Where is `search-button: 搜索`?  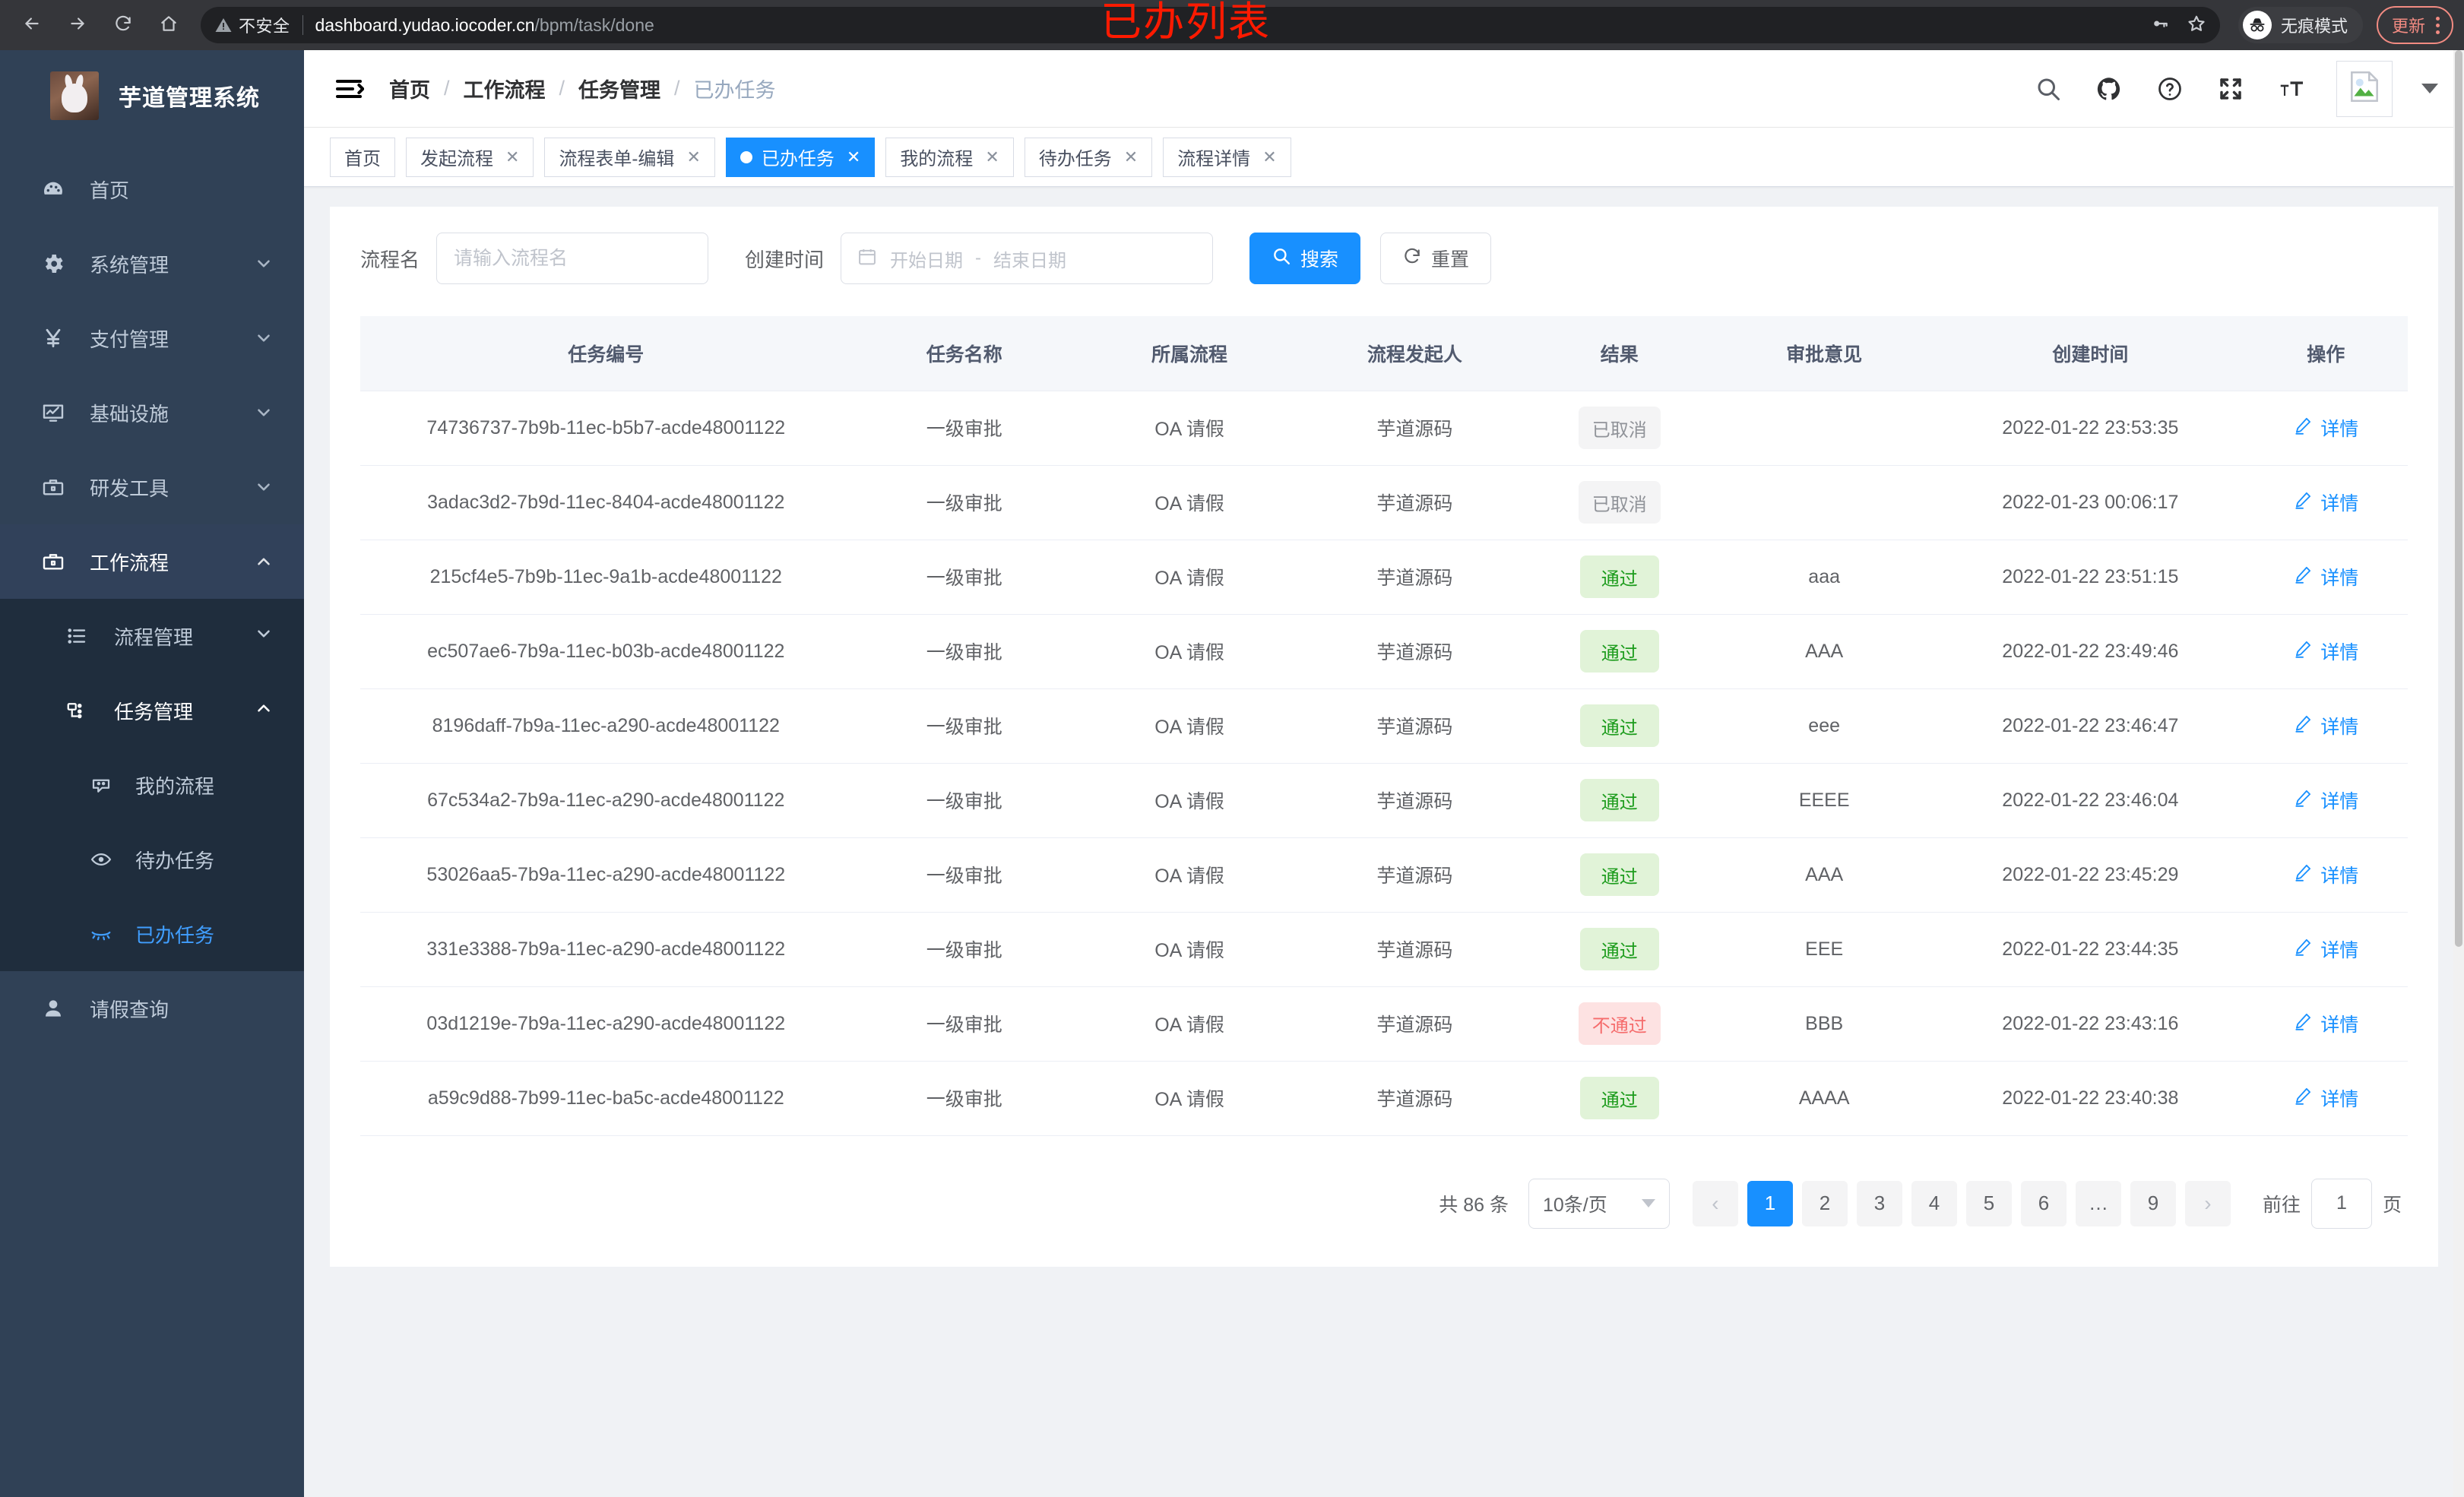 search-button: 搜索 is located at coordinates (1305, 258).